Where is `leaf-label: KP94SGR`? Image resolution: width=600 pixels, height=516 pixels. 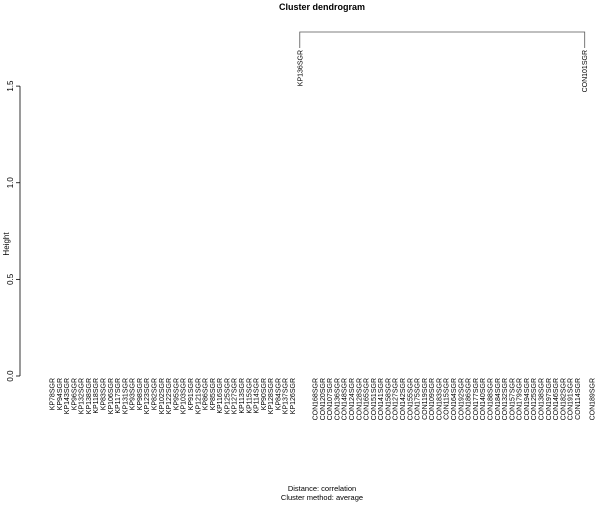
leaf-label: KP94SGR is located at coordinates (60, 394).